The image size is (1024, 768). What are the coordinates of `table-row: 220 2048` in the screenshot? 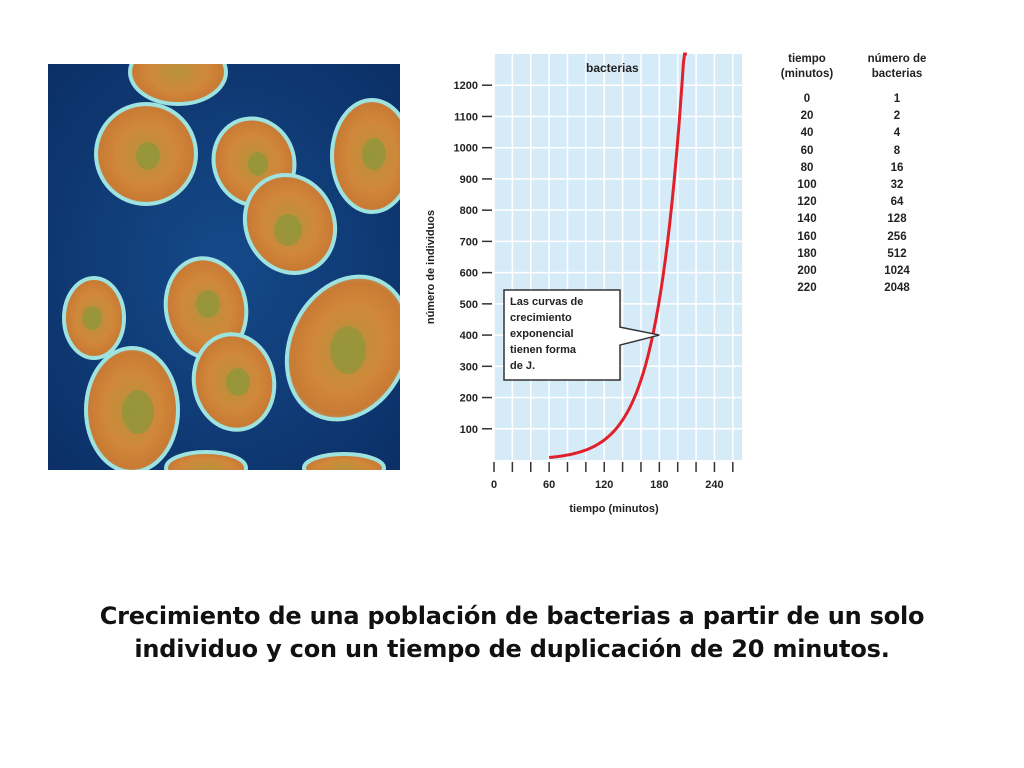 It's located at (852, 288).